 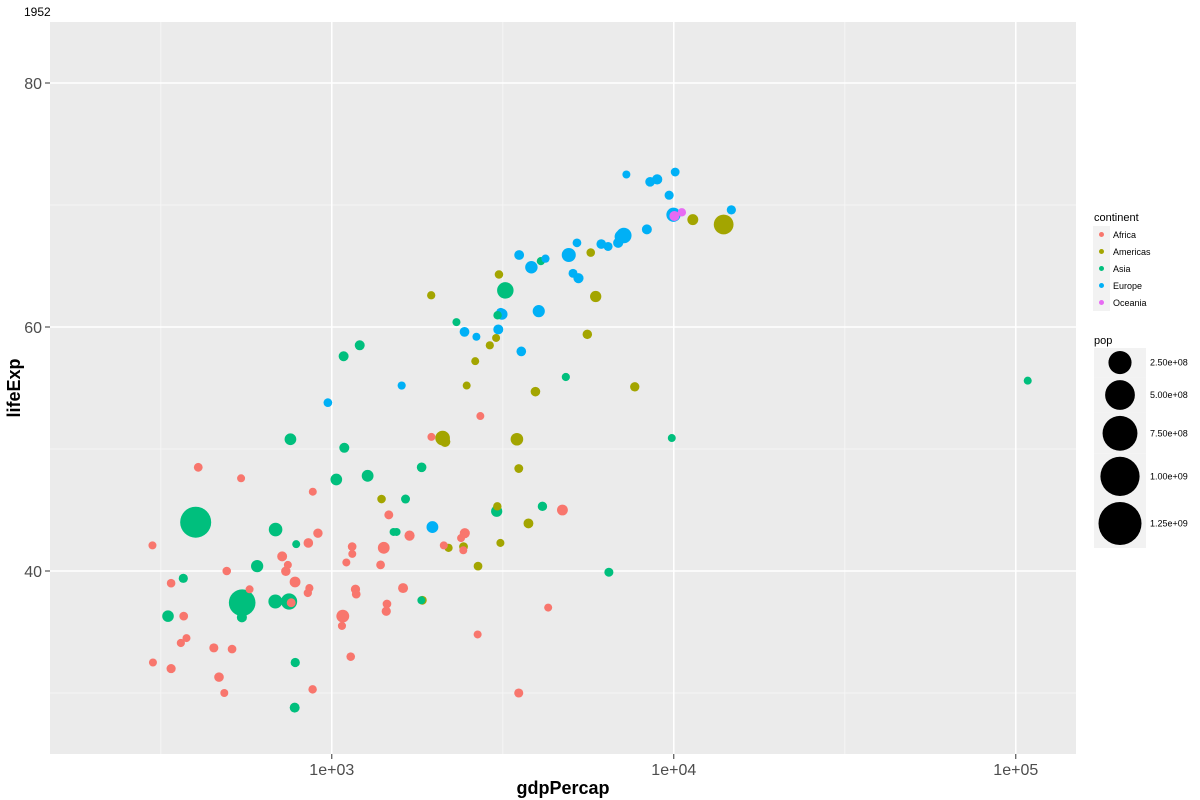 What do you see at coordinates (1101, 251) in the screenshot?
I see `legend-key-americas` at bounding box center [1101, 251].